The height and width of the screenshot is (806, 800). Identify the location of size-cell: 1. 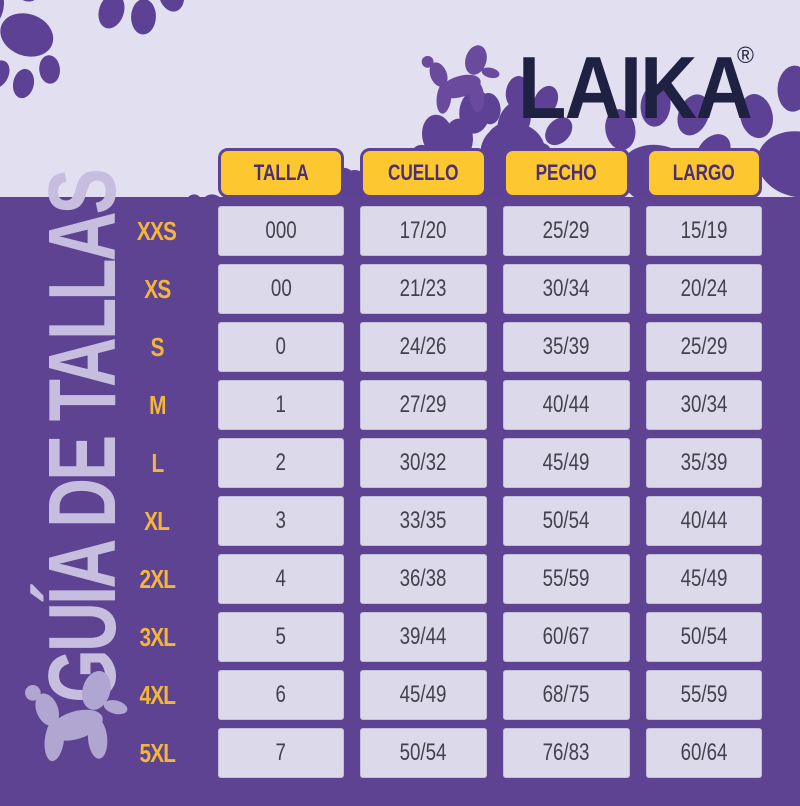
(281, 405).